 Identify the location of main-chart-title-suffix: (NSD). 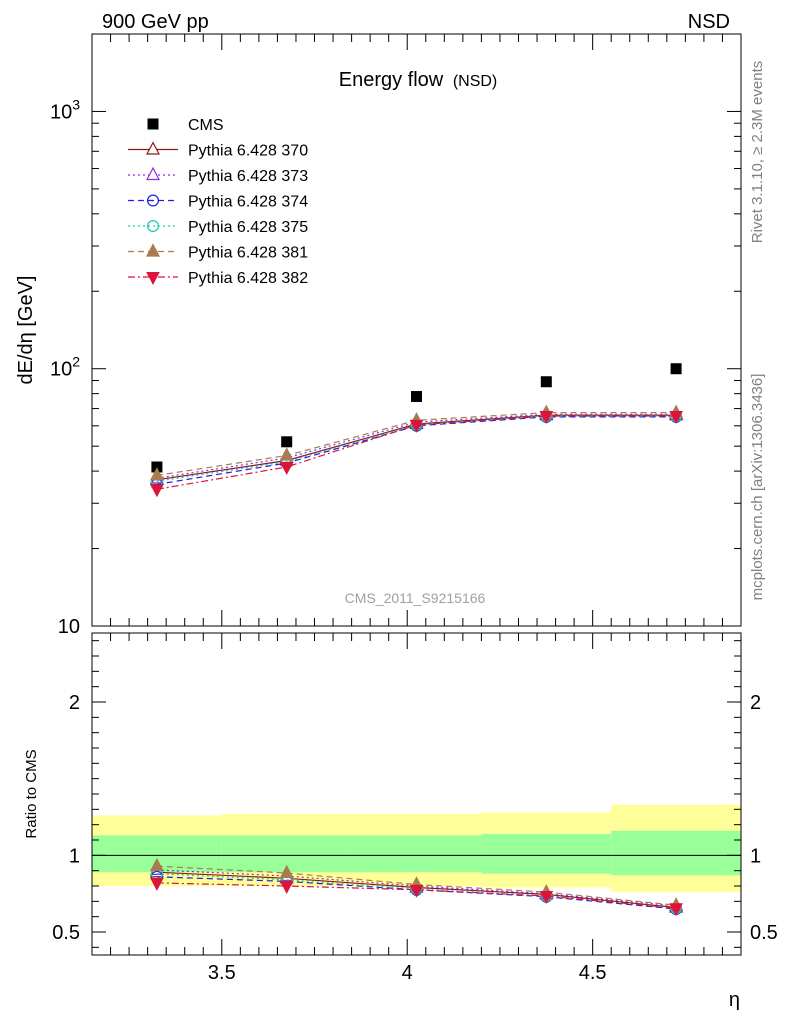
(475, 81).